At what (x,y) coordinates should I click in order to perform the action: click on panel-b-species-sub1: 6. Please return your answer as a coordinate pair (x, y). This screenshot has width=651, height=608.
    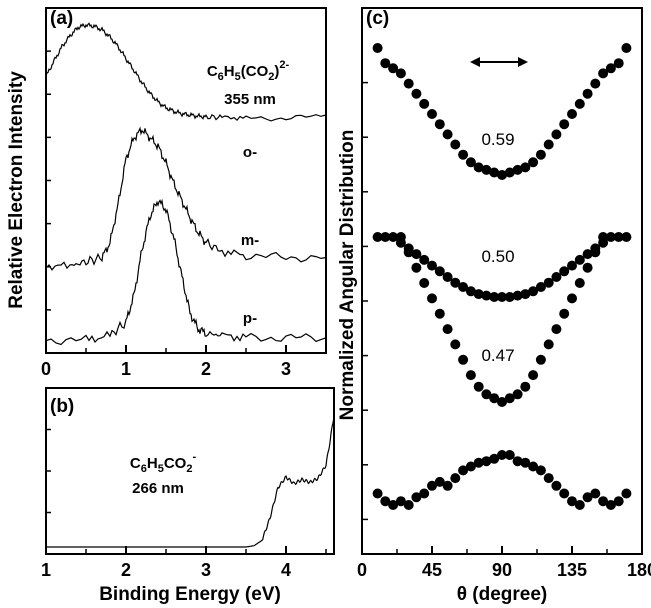
    Looking at the image, I should click on (144, 469).